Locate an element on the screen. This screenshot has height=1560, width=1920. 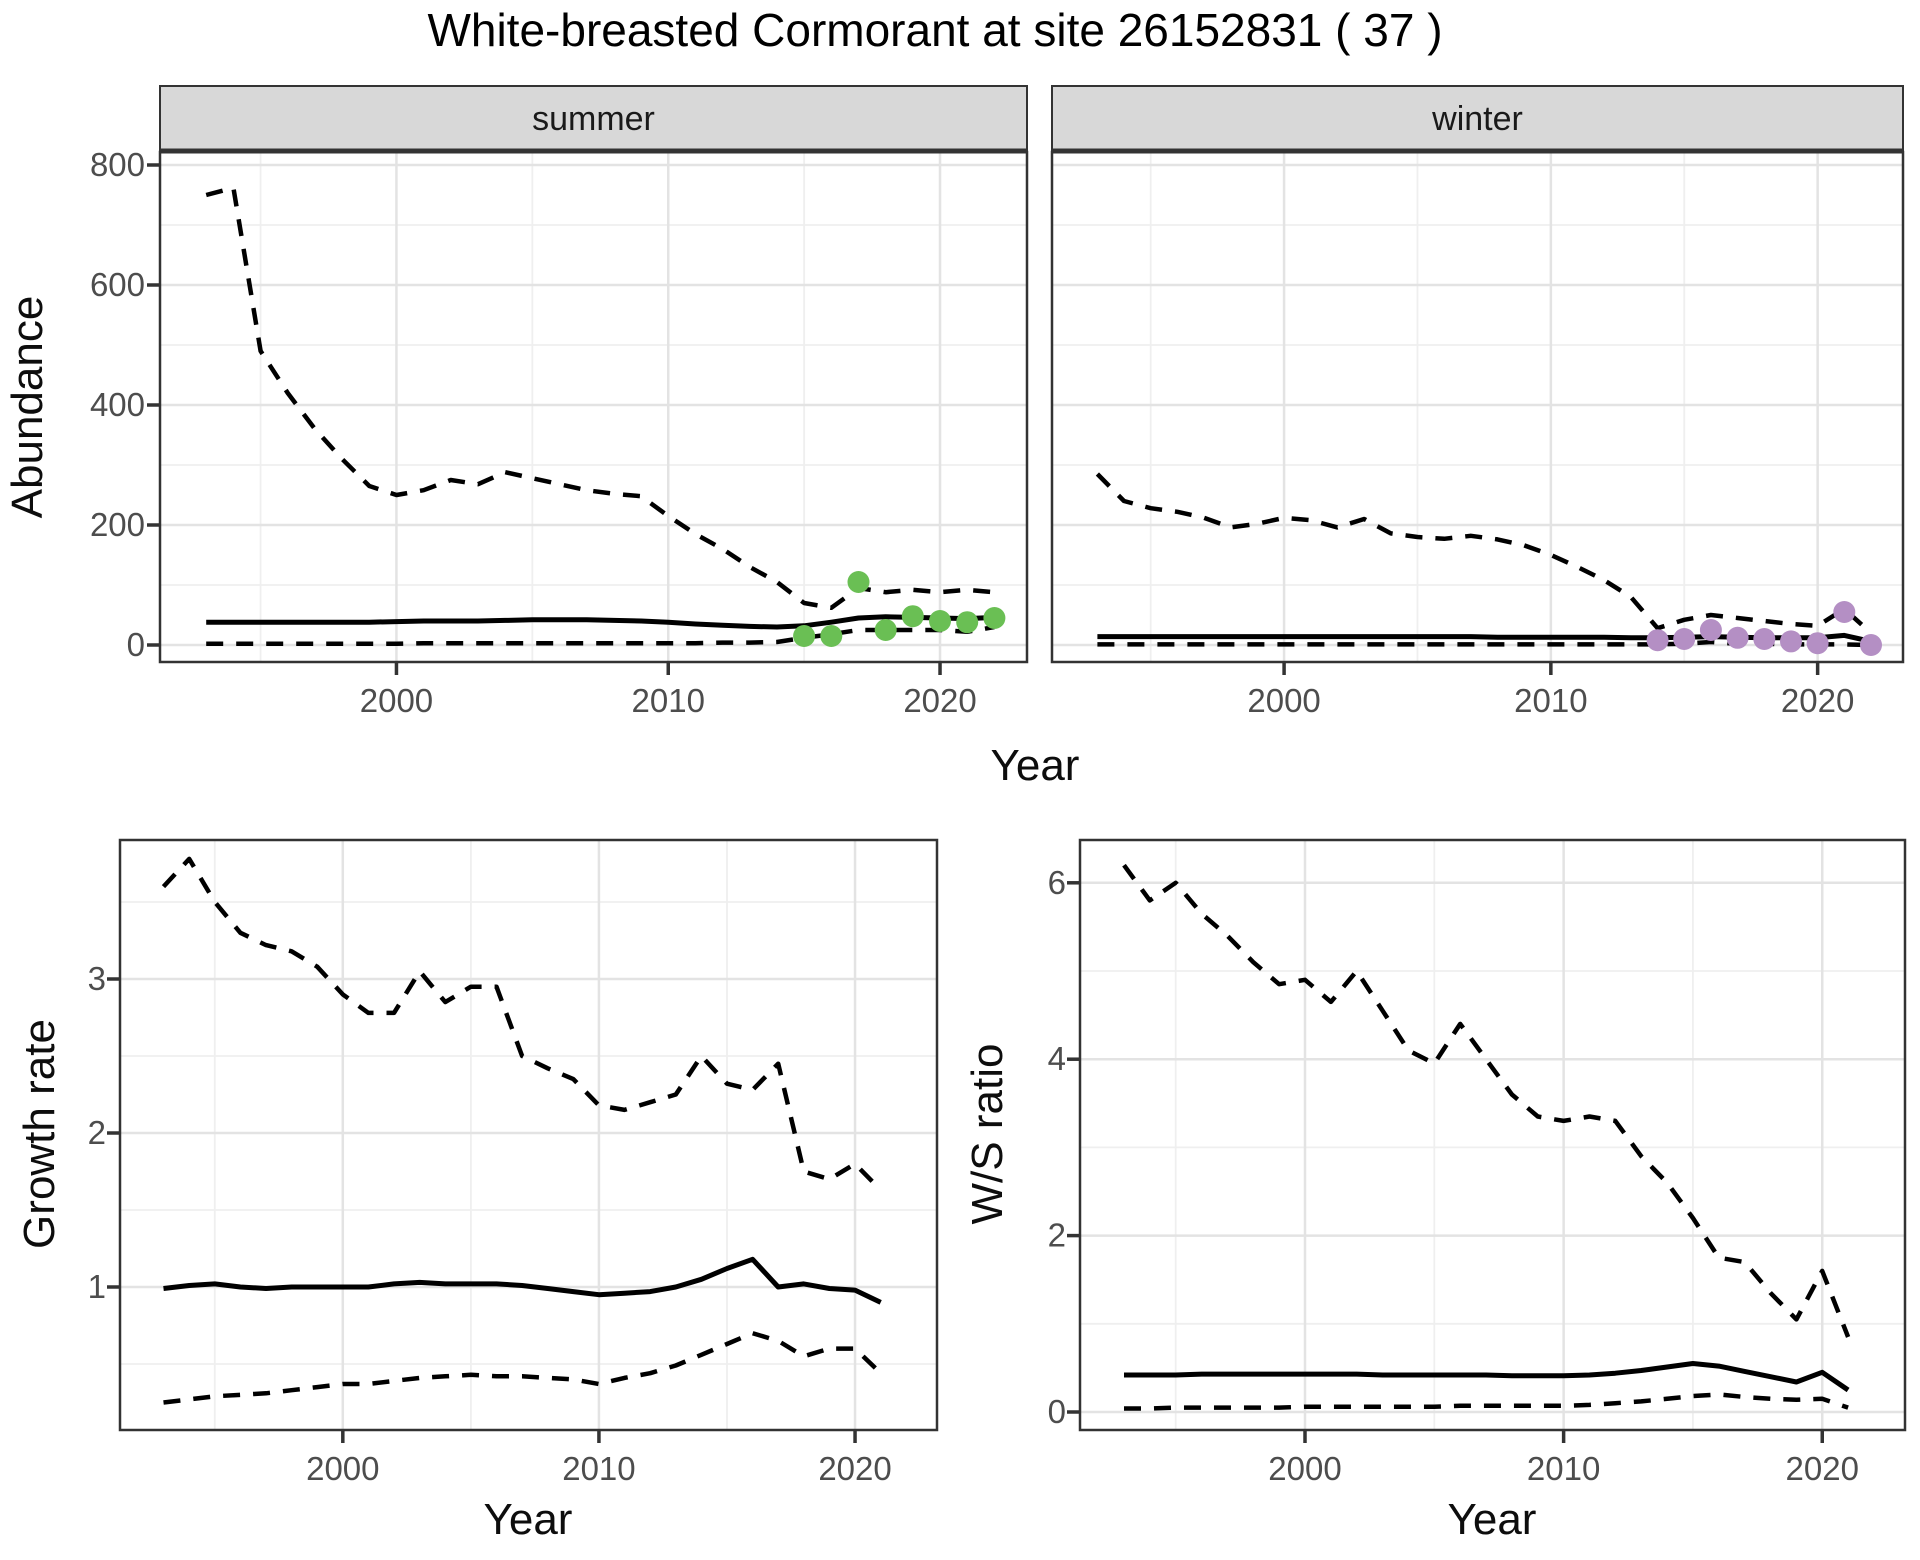
y-tick-label: 3 is located at coordinates (97, 978).